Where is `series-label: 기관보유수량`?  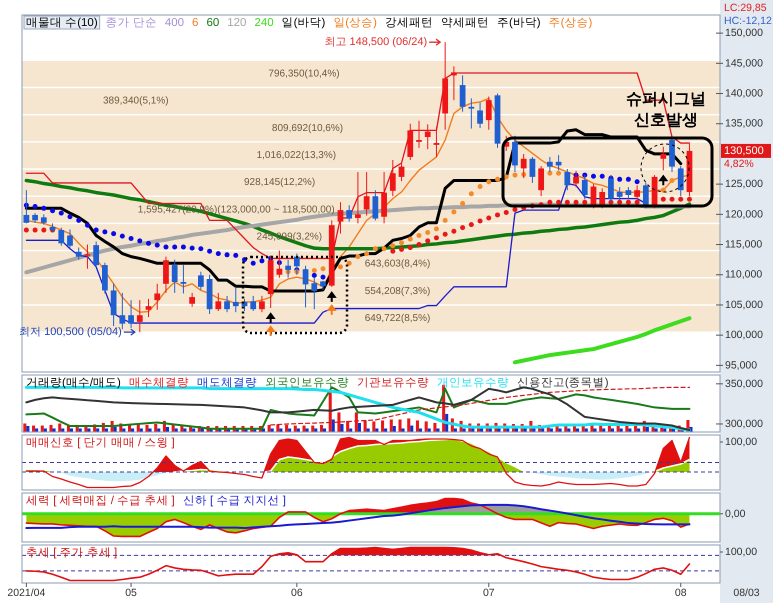 series-label: 기관보유수량 is located at coordinates (392, 383).